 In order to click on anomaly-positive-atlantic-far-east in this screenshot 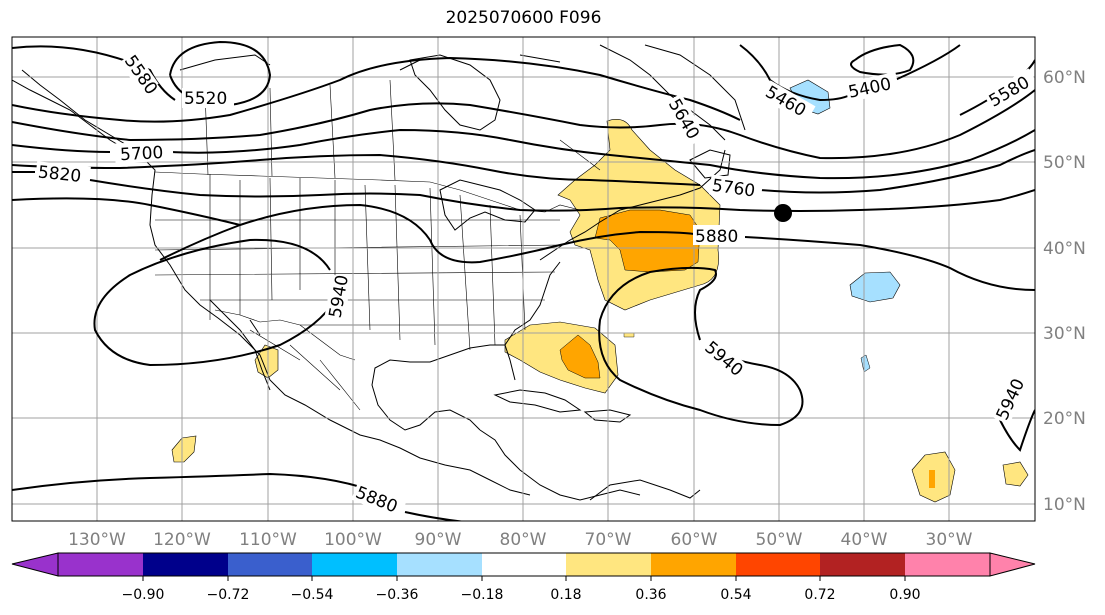, I will do `click(1015, 474)`.